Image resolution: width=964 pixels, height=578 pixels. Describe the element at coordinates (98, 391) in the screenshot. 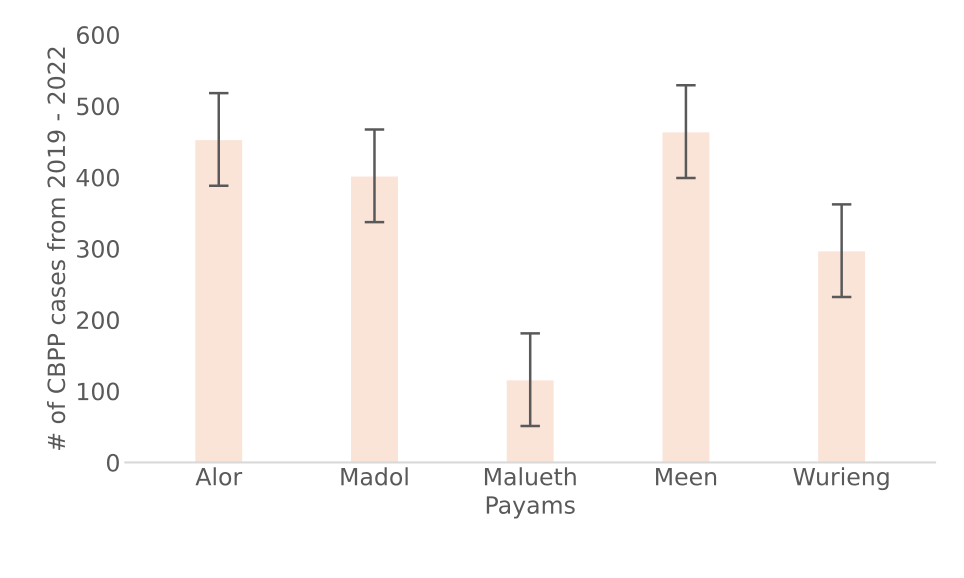

I see `y-tick-label: 100` at that location.